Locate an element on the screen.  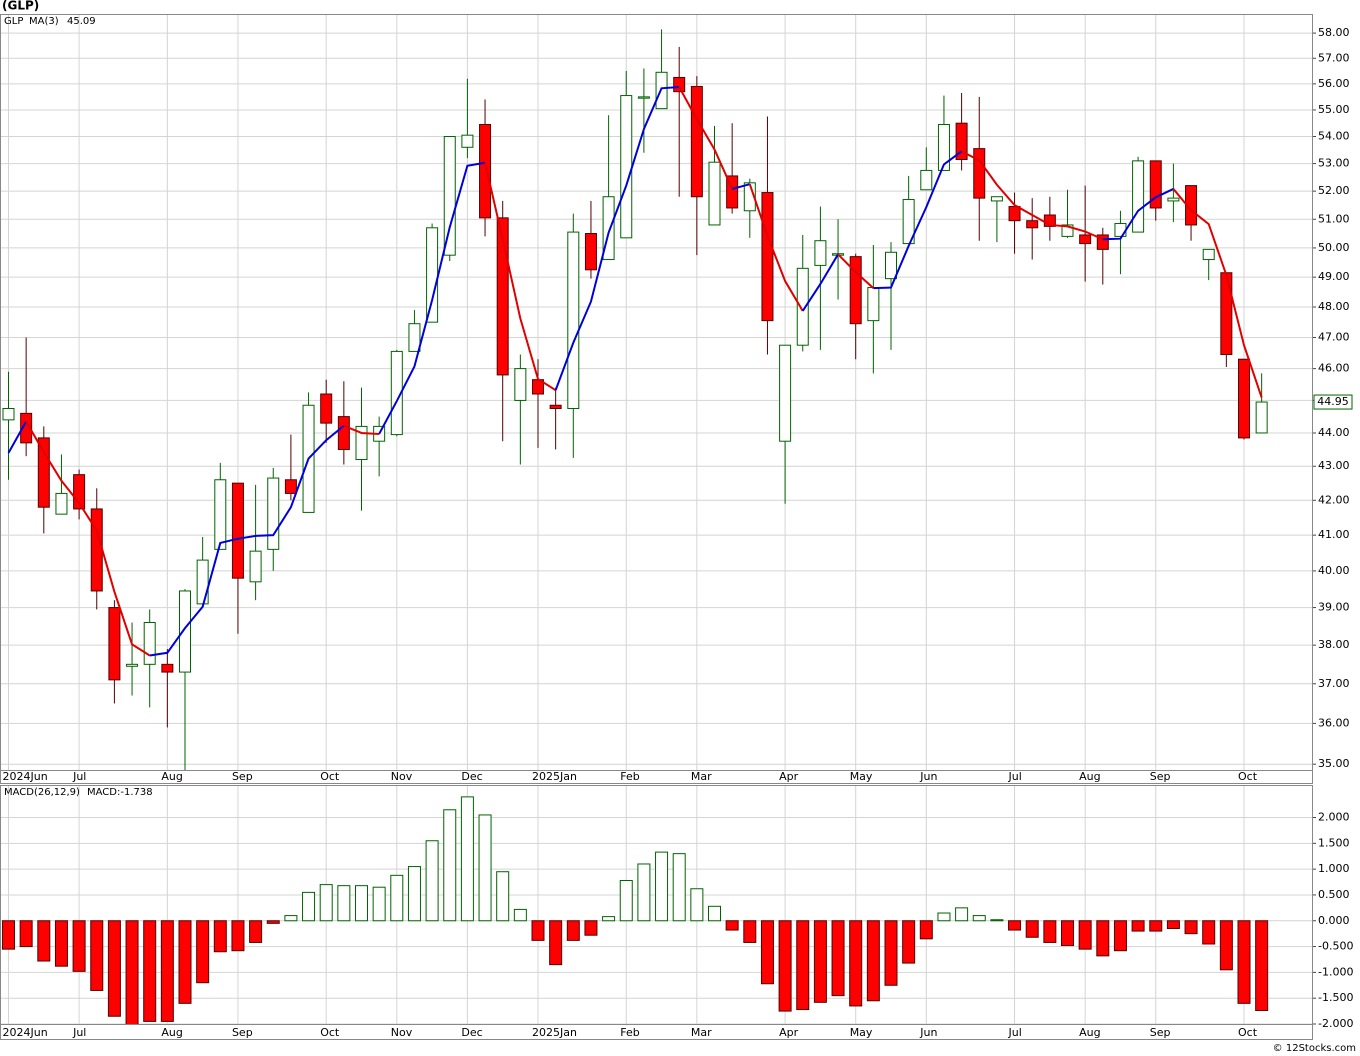
y-tick-label: -1.500 is located at coordinates (1335, 997).